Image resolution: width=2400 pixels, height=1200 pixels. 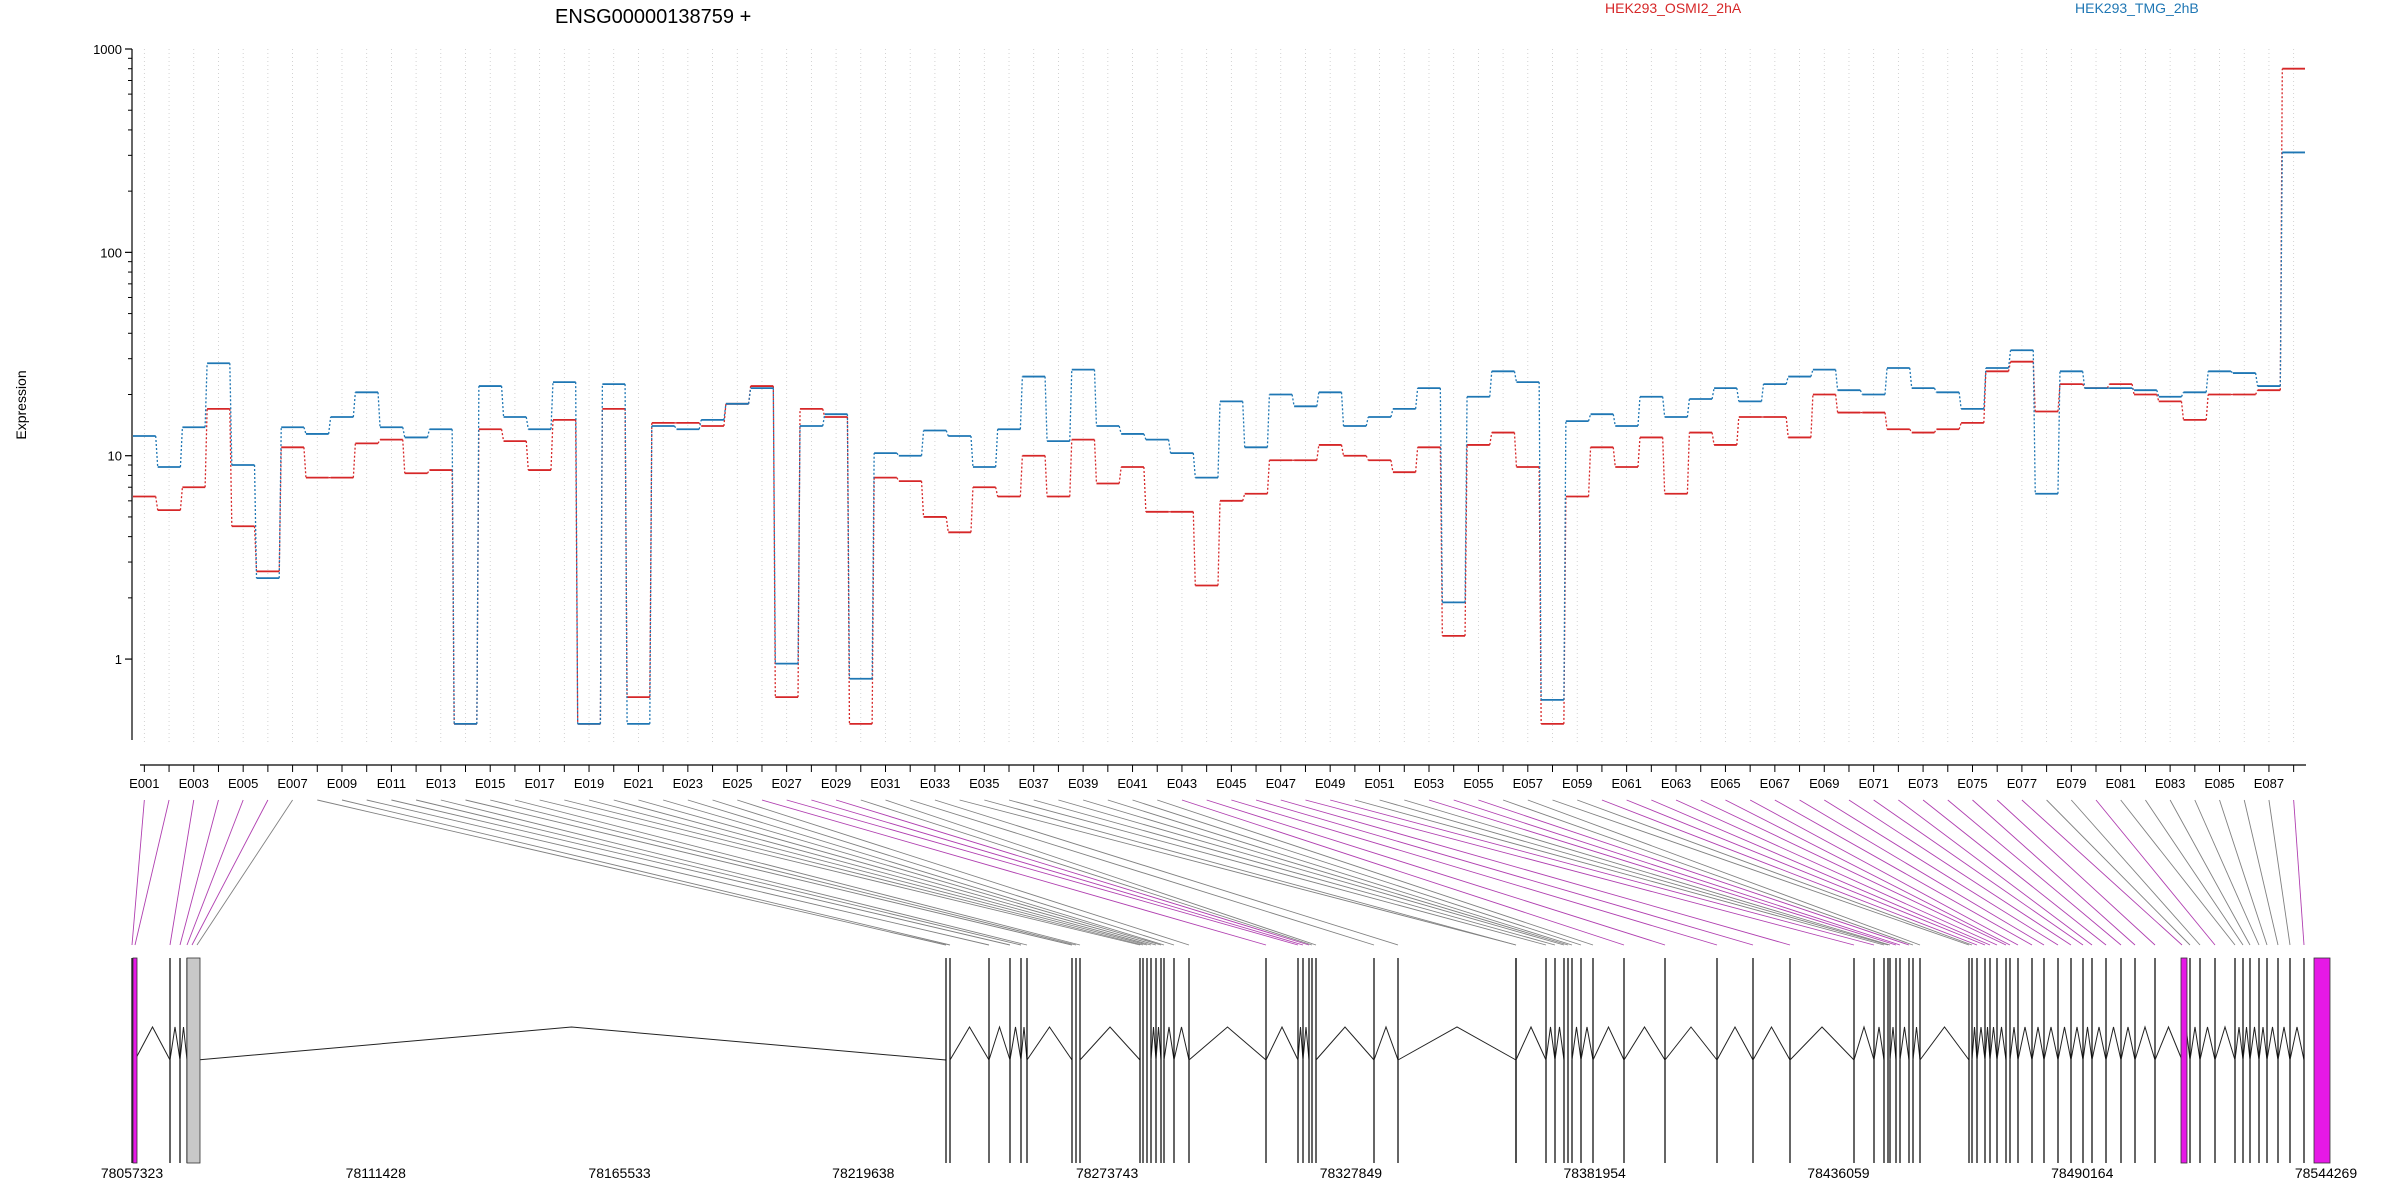 What do you see at coordinates (118, 659) in the screenshot?
I see `y-tick-label: 1` at bounding box center [118, 659].